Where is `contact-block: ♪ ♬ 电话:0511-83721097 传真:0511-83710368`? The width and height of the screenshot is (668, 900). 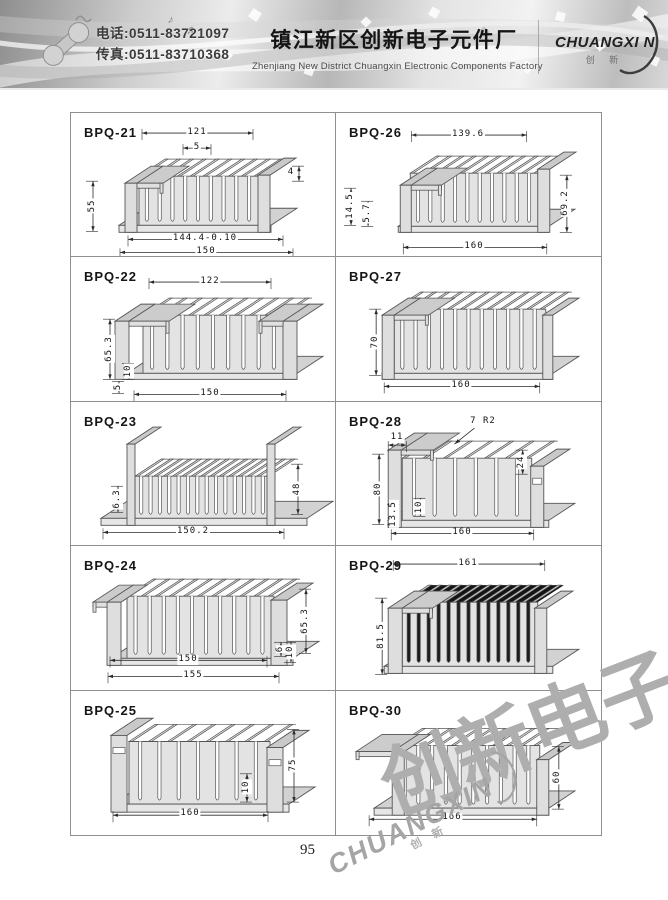
contact-block: ♪ ♬ 电话:0511-83721097 传真:0511-83710368 is located at coordinates (150, 46).